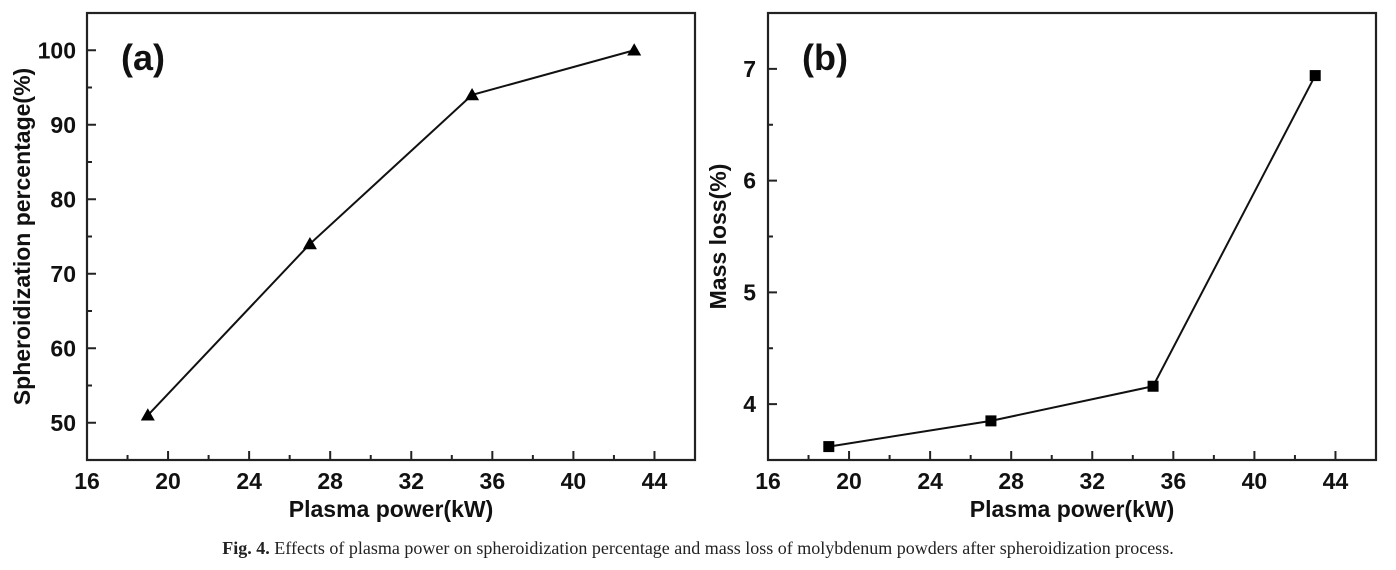  I want to click on panel-label: (b), so click(825, 57).